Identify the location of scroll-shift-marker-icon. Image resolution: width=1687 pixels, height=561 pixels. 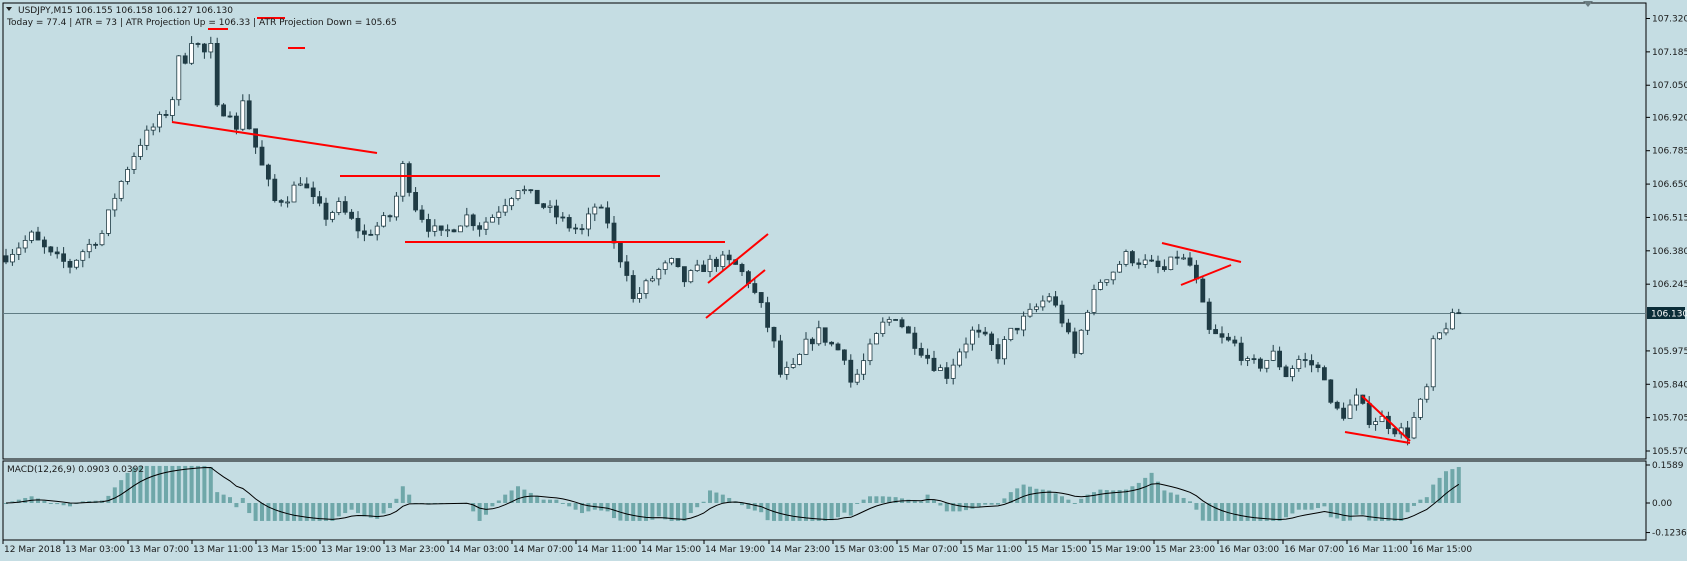
(1588, 4).